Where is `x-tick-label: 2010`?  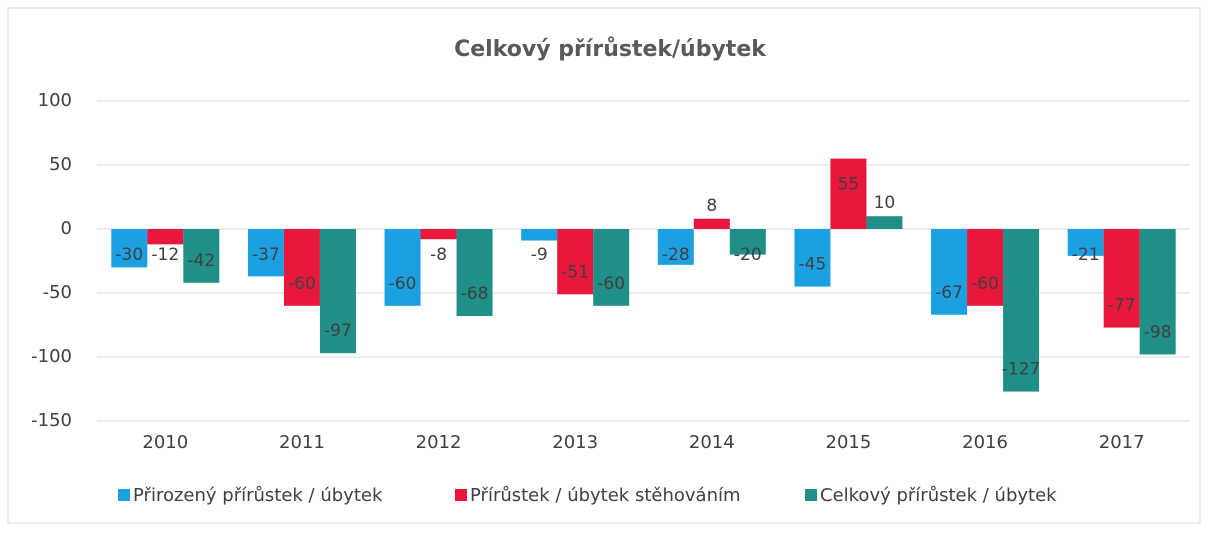 x-tick-label: 2010 is located at coordinates (165, 442).